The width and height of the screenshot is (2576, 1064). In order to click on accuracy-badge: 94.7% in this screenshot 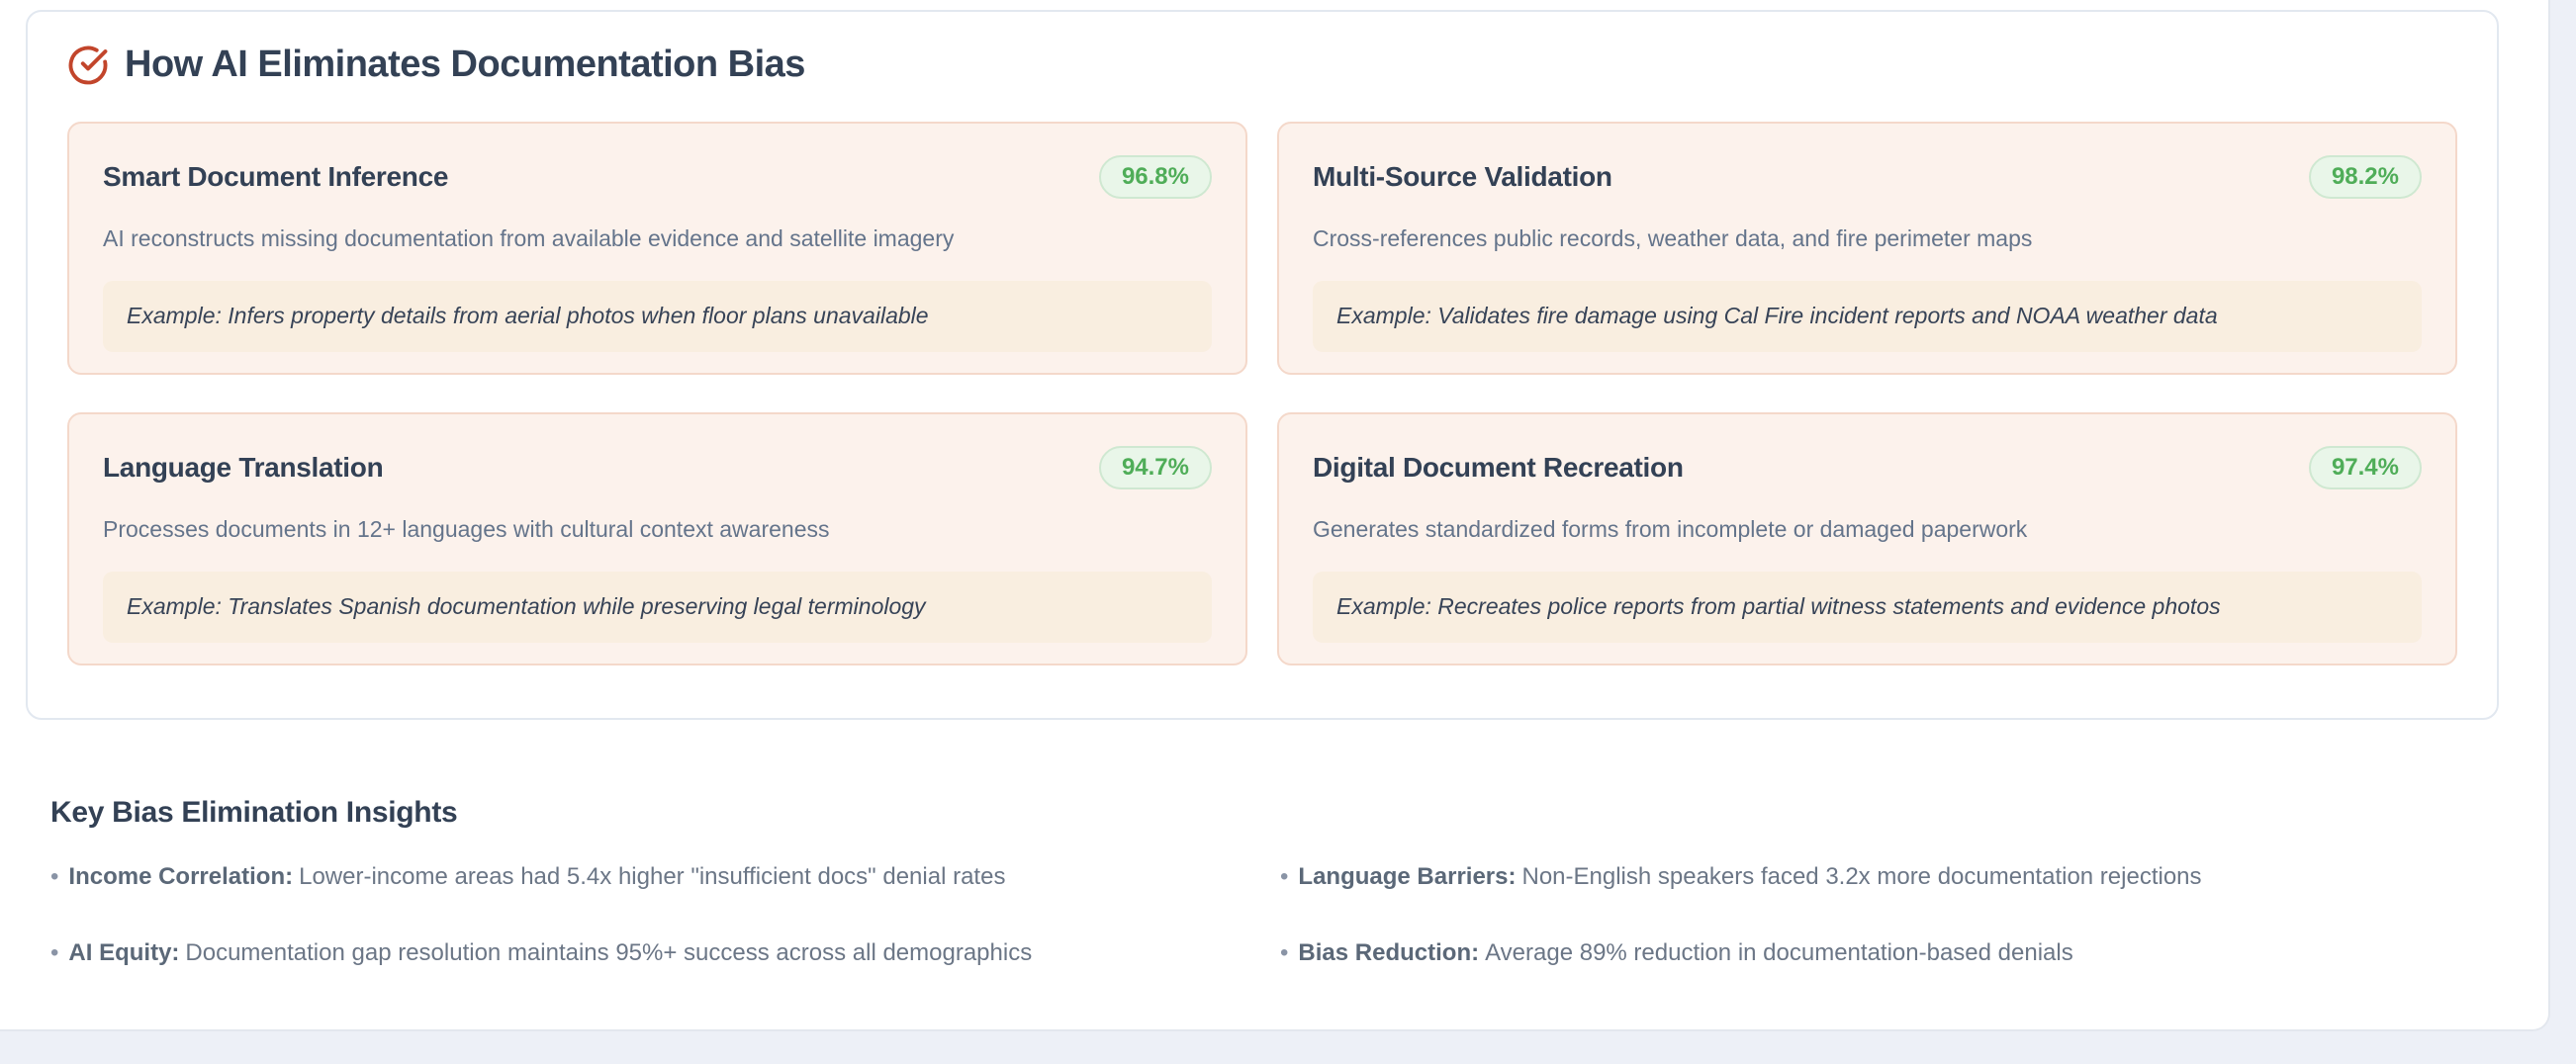, I will do `click(1155, 468)`.